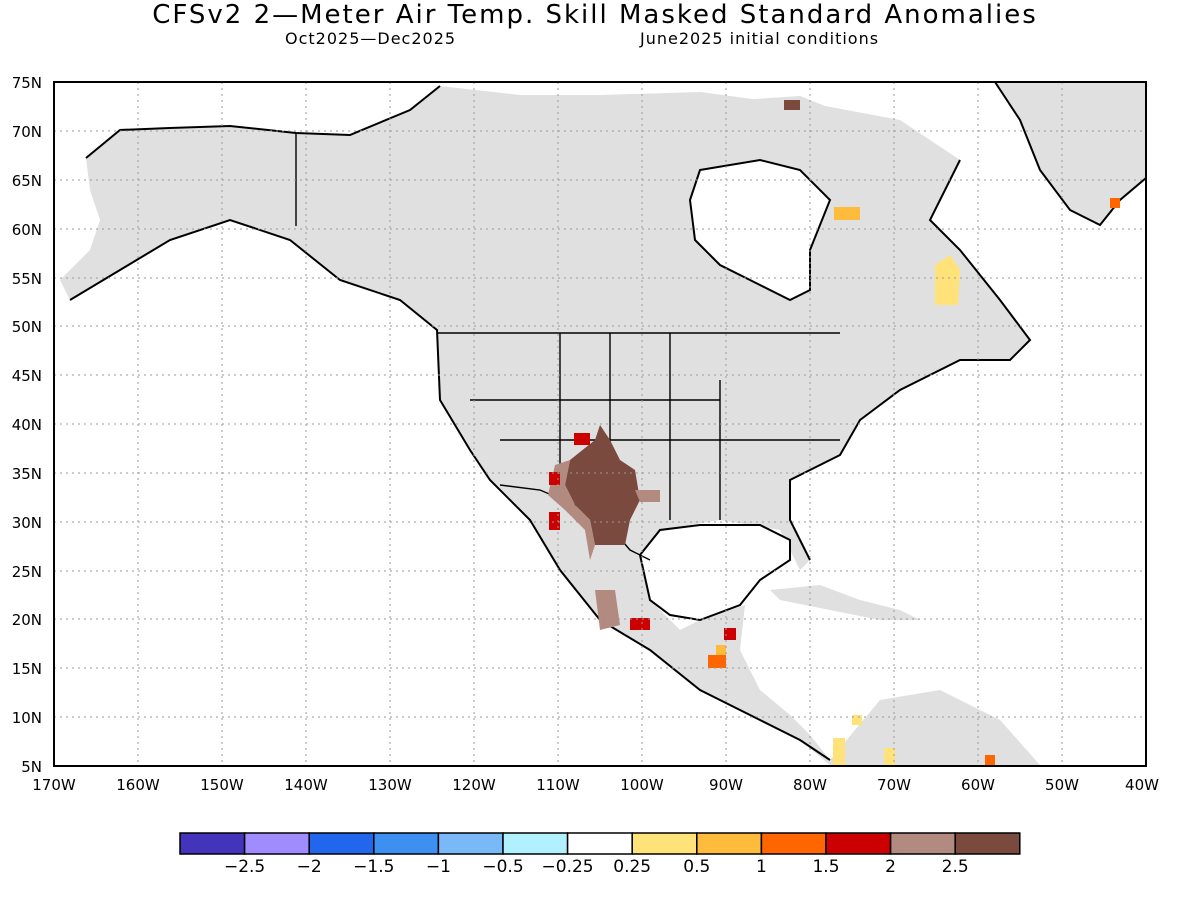  Describe the element at coordinates (138, 785) in the screenshot. I see `lon-label: 160W` at that location.